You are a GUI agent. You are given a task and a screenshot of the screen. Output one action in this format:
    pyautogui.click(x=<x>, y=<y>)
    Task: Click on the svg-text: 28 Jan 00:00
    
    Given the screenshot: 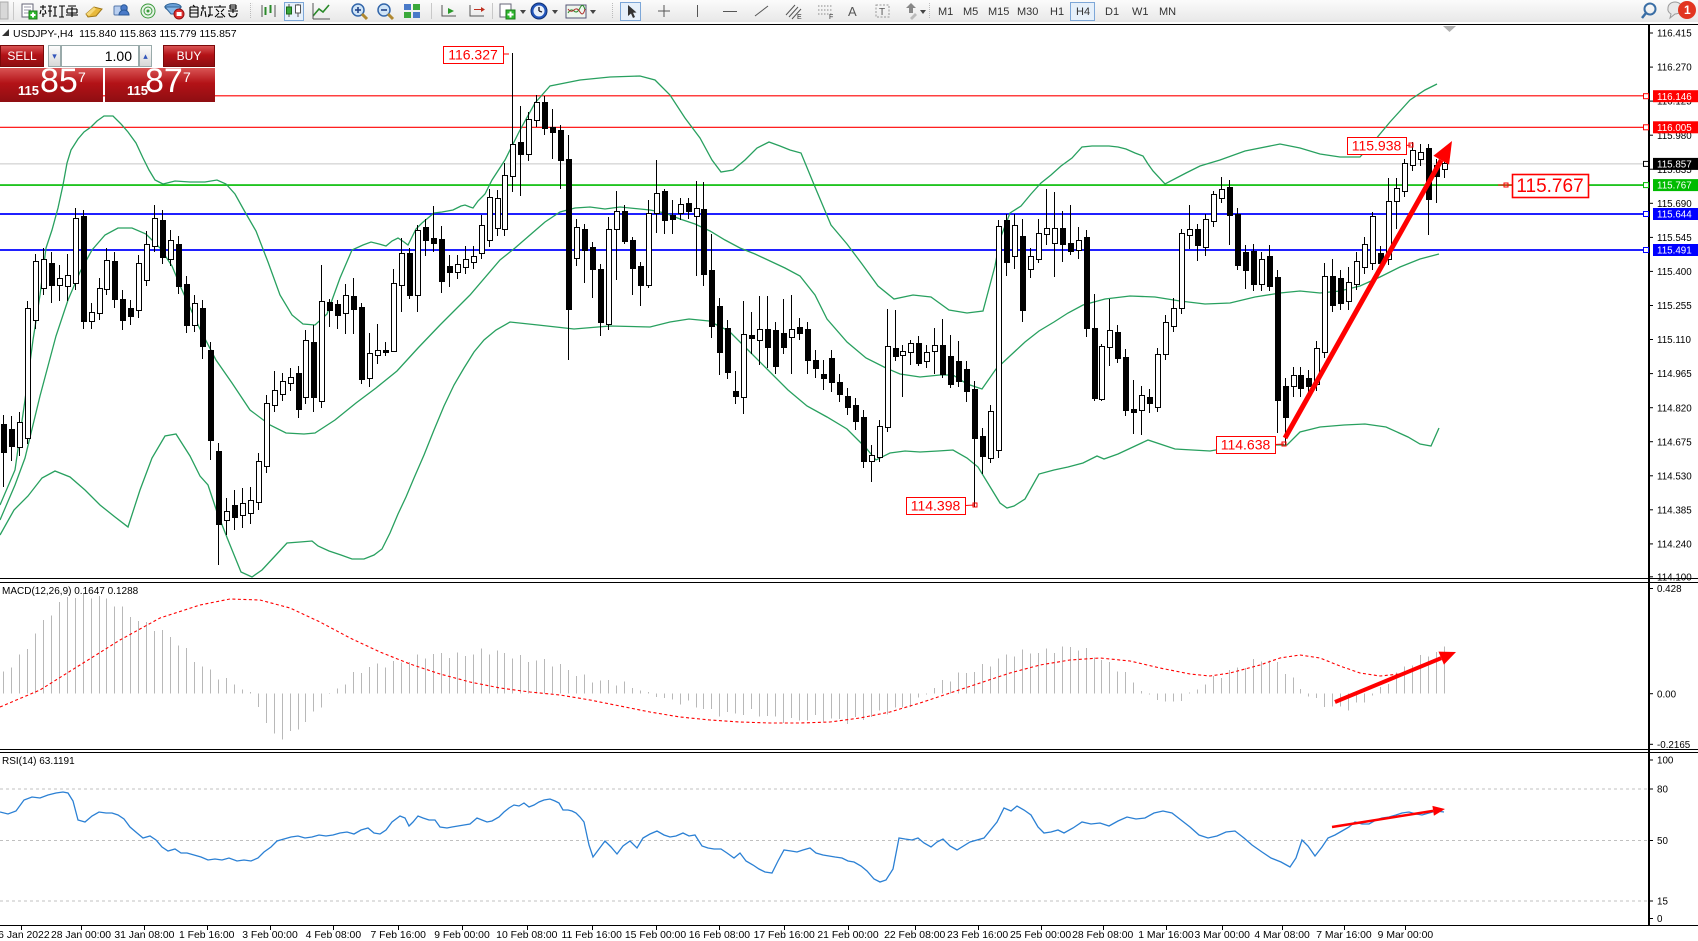 What is the action you would take?
    pyautogui.click(x=81, y=935)
    